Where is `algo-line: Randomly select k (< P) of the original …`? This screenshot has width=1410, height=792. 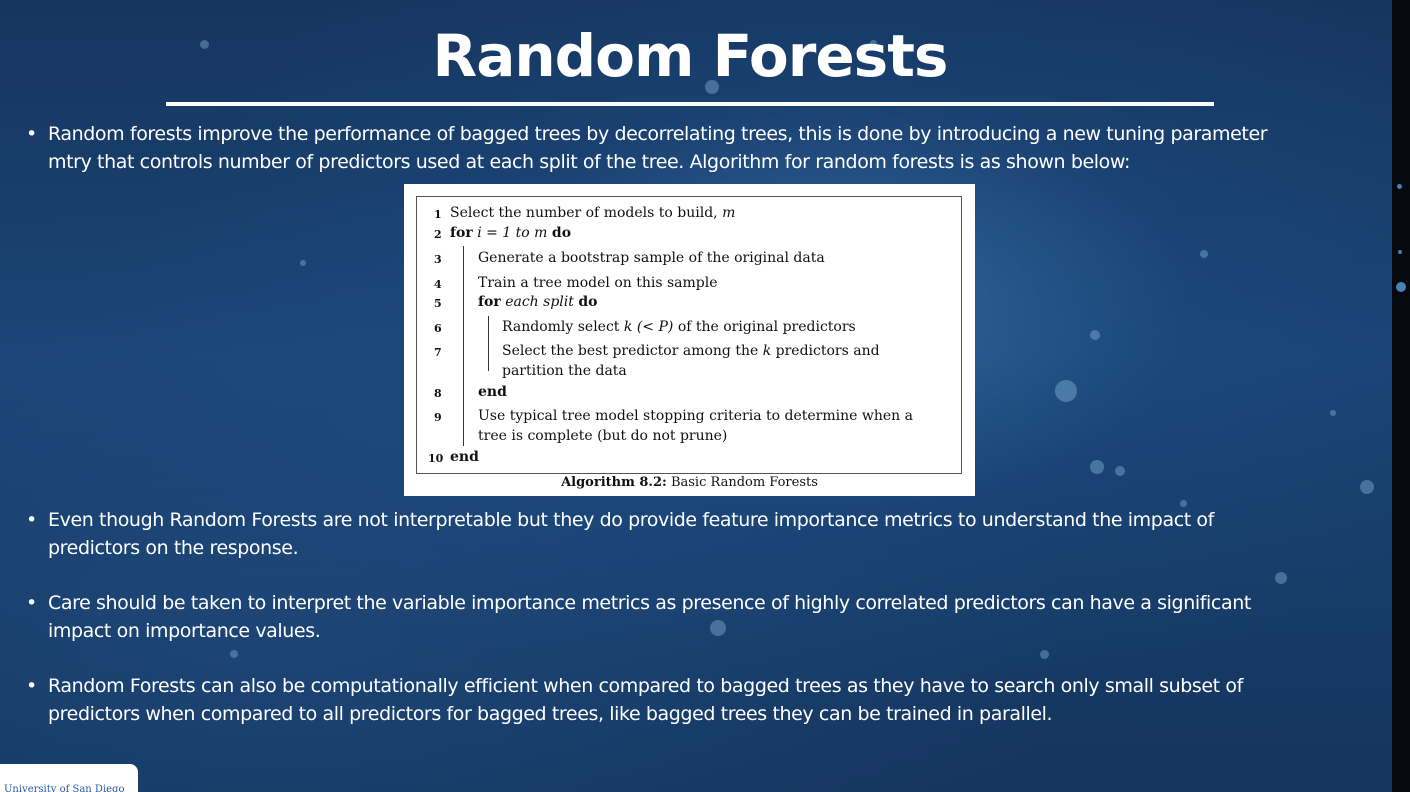
algo-line: Randomly select k (< P) of the original … is located at coordinates (679, 327).